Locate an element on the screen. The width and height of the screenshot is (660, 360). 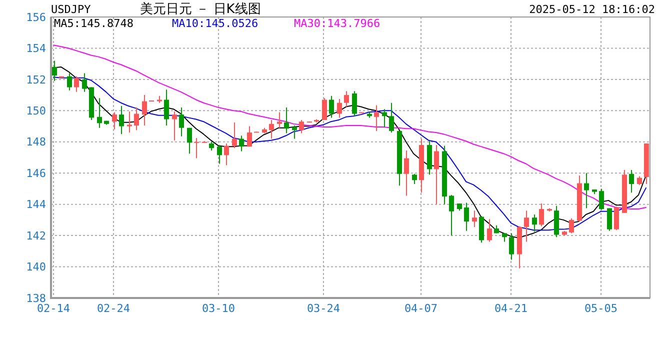
y-tick-label: 146 is located at coordinates (36, 173).